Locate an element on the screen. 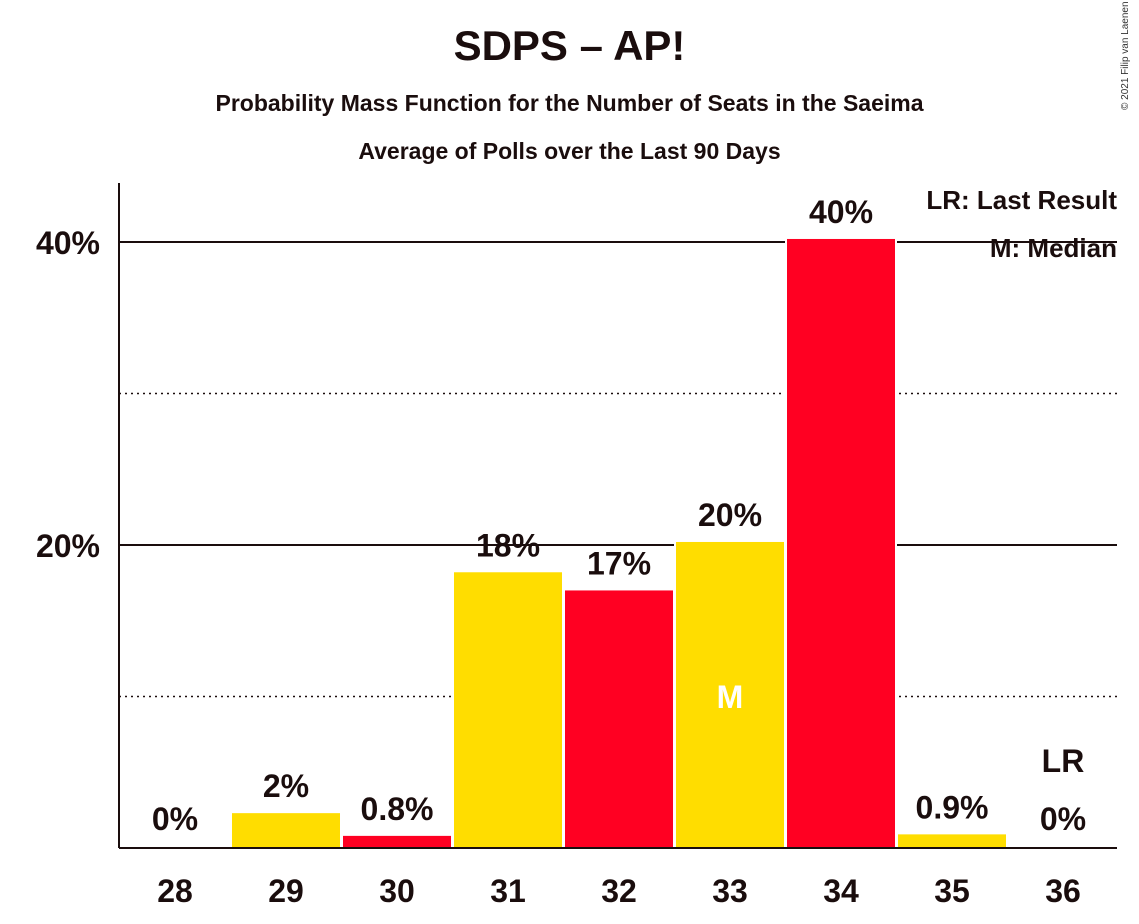 This screenshot has width=1139, height=924. median-marker: M is located at coordinates (730, 697).